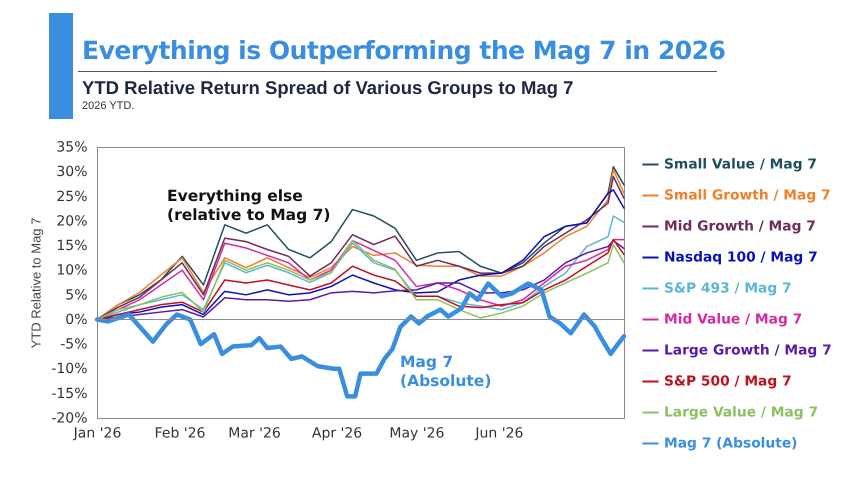  Describe the element at coordinates (97, 434) in the screenshot. I see `x-tick-label: Jan '26` at that location.